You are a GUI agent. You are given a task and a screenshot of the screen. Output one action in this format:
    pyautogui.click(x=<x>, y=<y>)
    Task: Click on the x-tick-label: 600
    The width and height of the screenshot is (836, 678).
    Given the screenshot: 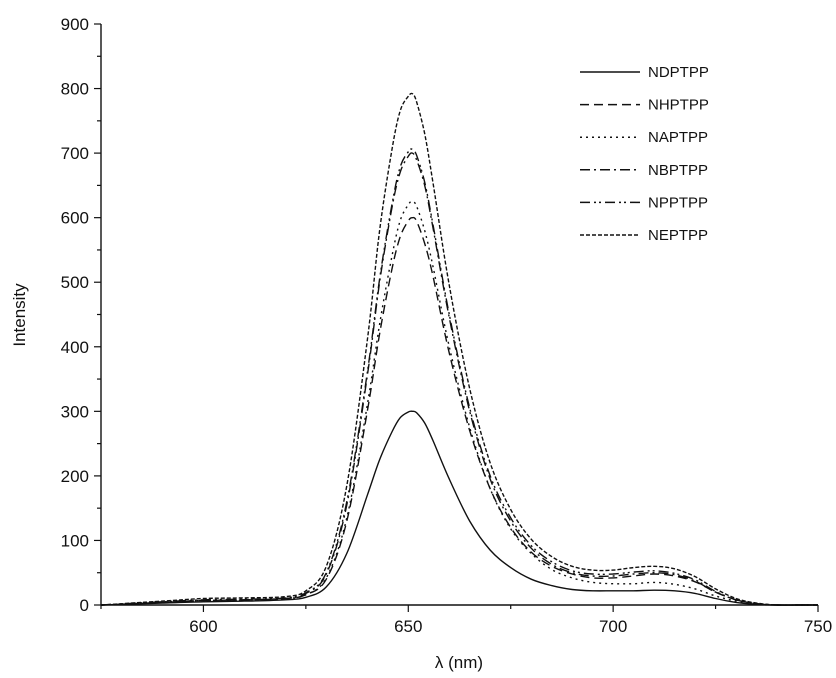 What is the action you would take?
    pyautogui.click(x=203, y=626)
    